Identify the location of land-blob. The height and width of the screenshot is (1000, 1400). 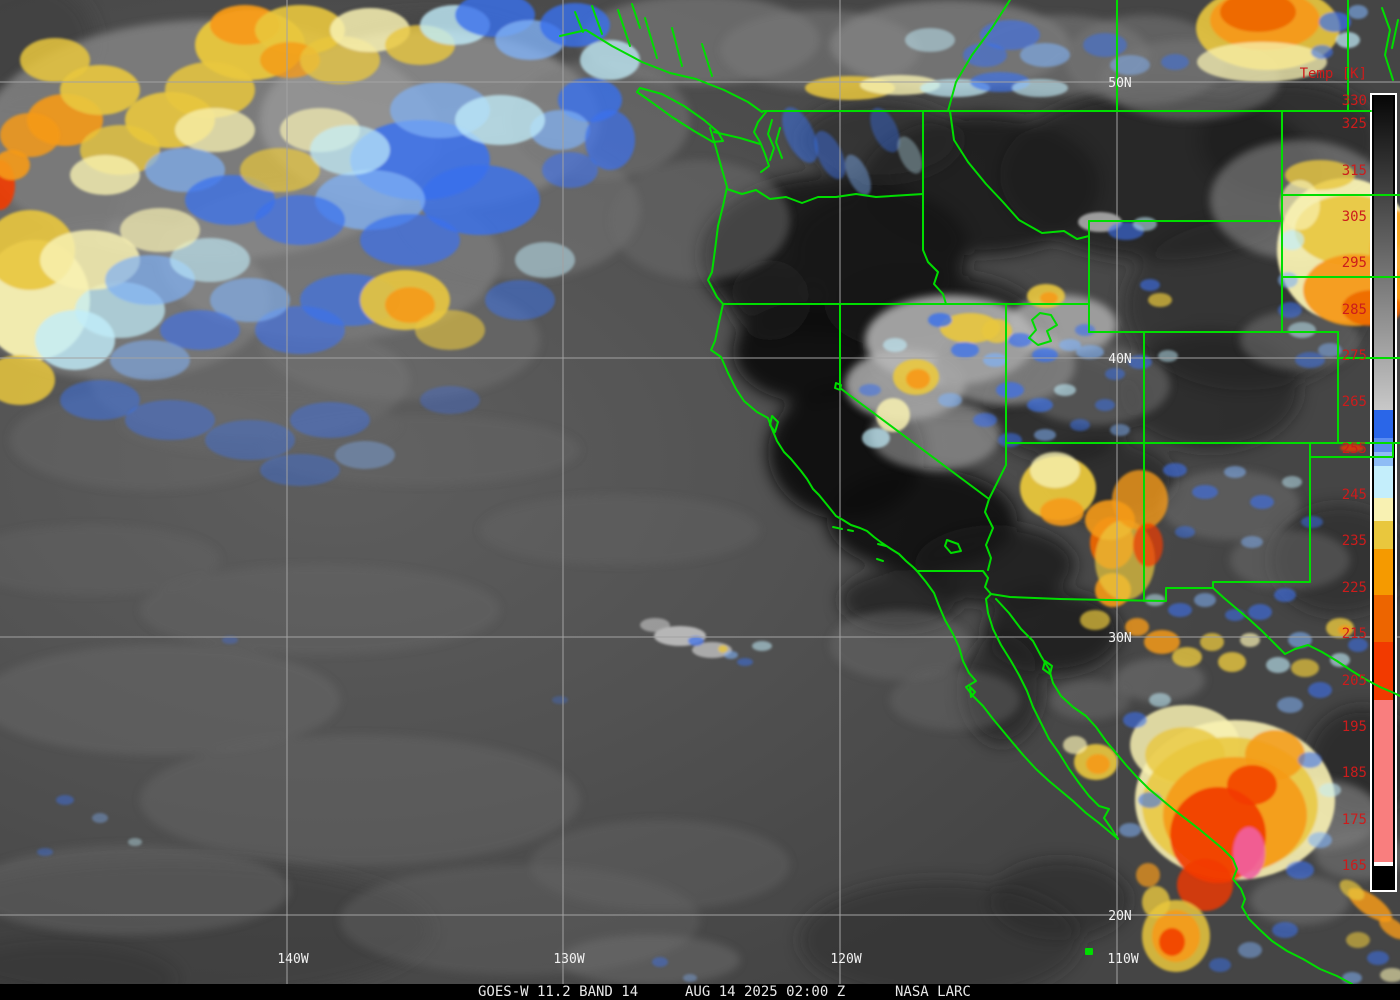
(1060, 900).